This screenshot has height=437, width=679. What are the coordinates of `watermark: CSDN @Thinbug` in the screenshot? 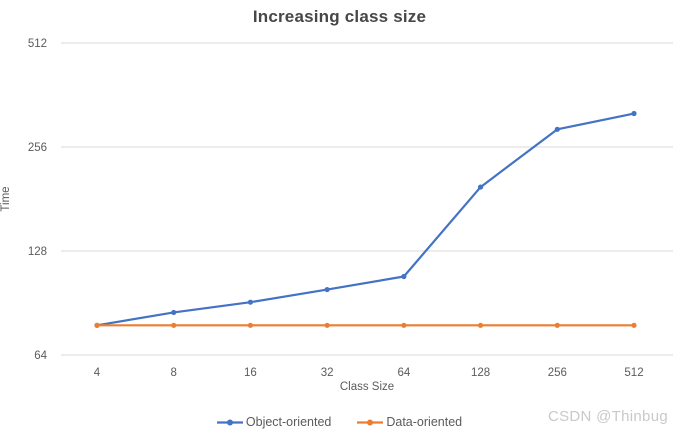 It's located at (607, 416).